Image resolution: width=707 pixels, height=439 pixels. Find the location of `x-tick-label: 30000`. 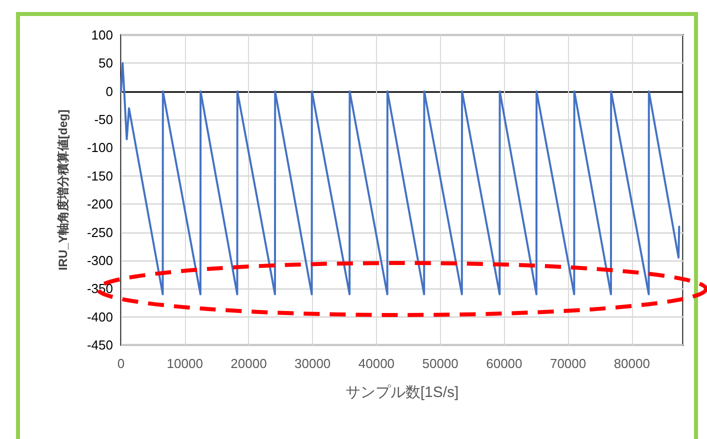

x-tick-label: 30000 is located at coordinates (312, 363).